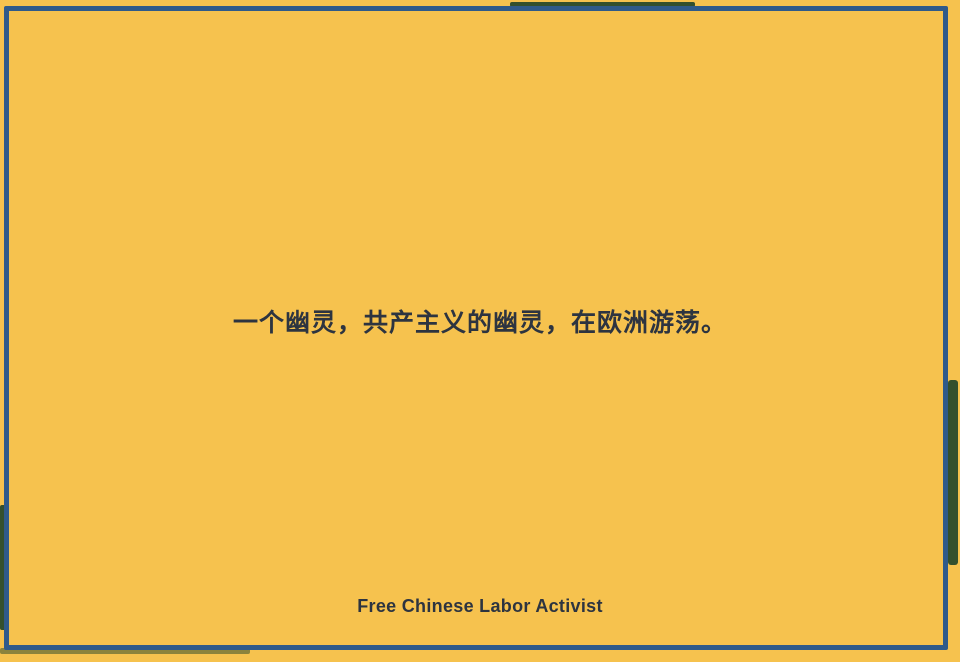 Image resolution: width=960 pixels, height=662 pixels. What do you see at coordinates (953, 472) in the screenshot?
I see `decorative-stroke-right` at bounding box center [953, 472].